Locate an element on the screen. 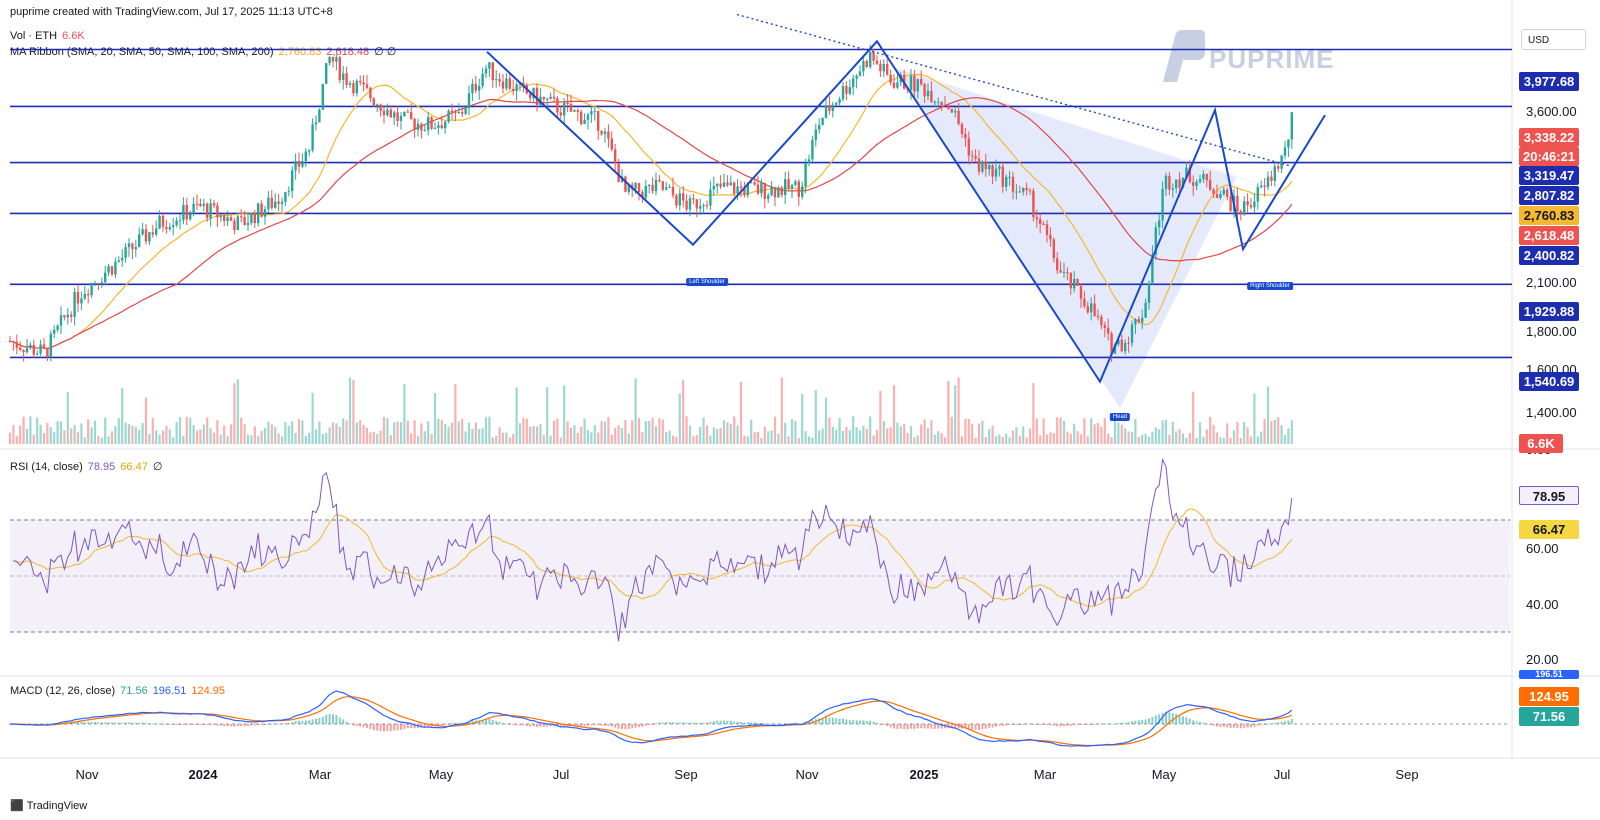  price-tick: 3,600.00 is located at coordinates (1551, 111).